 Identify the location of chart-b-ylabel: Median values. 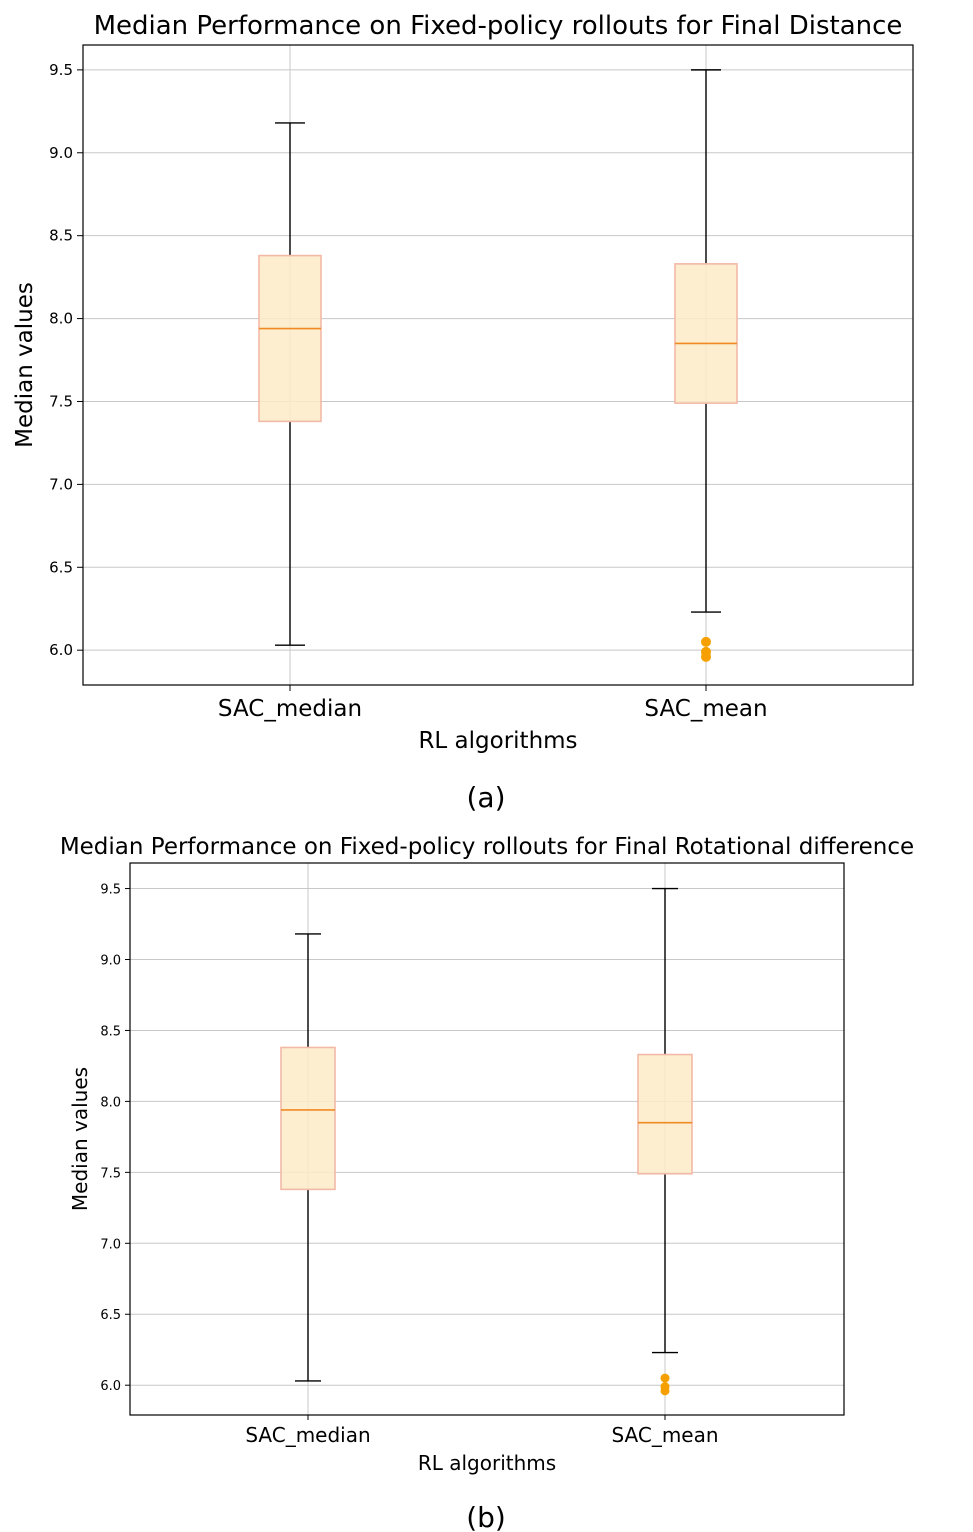
(80, 1139).